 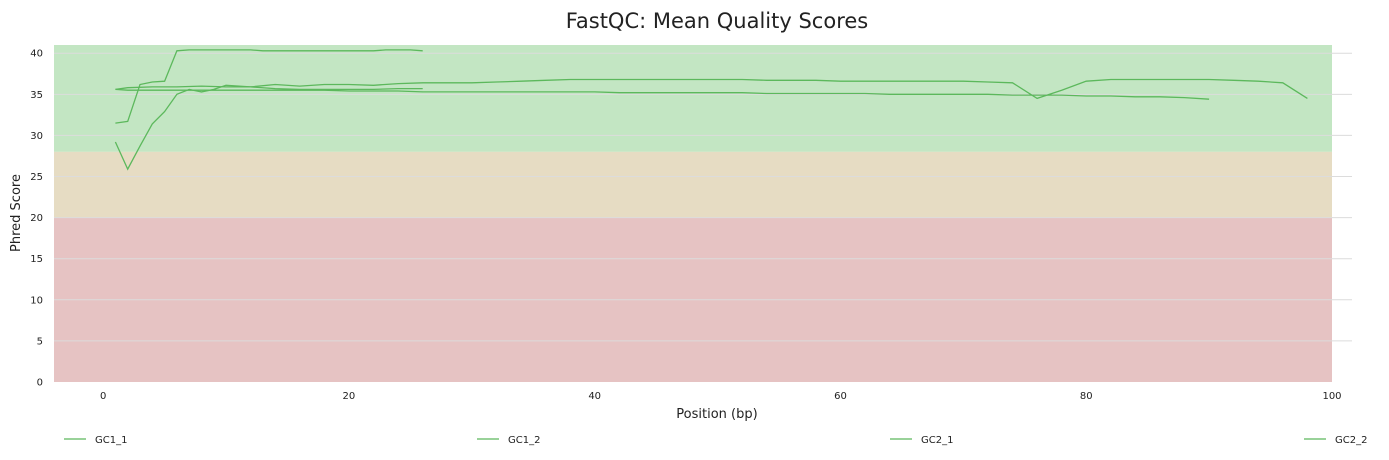 I want to click on legend-label: GC2_1, so click(x=937, y=440).